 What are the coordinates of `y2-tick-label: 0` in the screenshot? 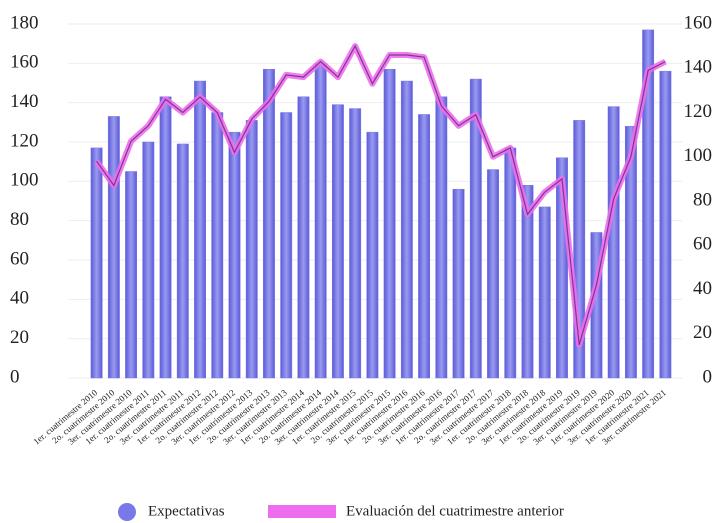 It's located at (708, 376).